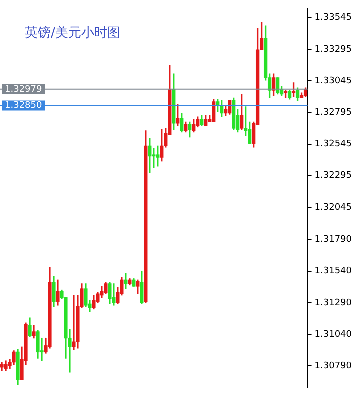 The width and height of the screenshot is (357, 396). Describe the element at coordinates (333, 240) in the screenshot. I see `y-tick-label: 1.31790` at that location.